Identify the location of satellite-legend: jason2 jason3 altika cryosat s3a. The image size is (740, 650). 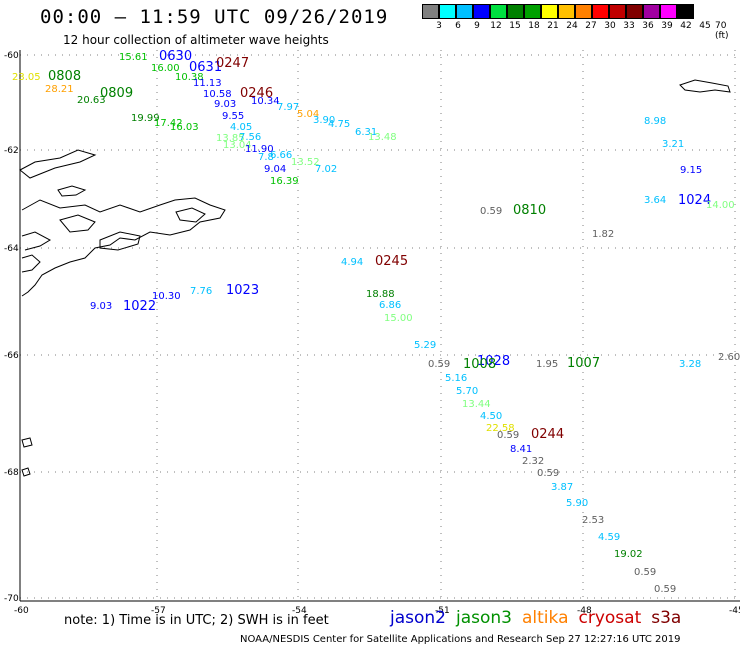
(540, 618).